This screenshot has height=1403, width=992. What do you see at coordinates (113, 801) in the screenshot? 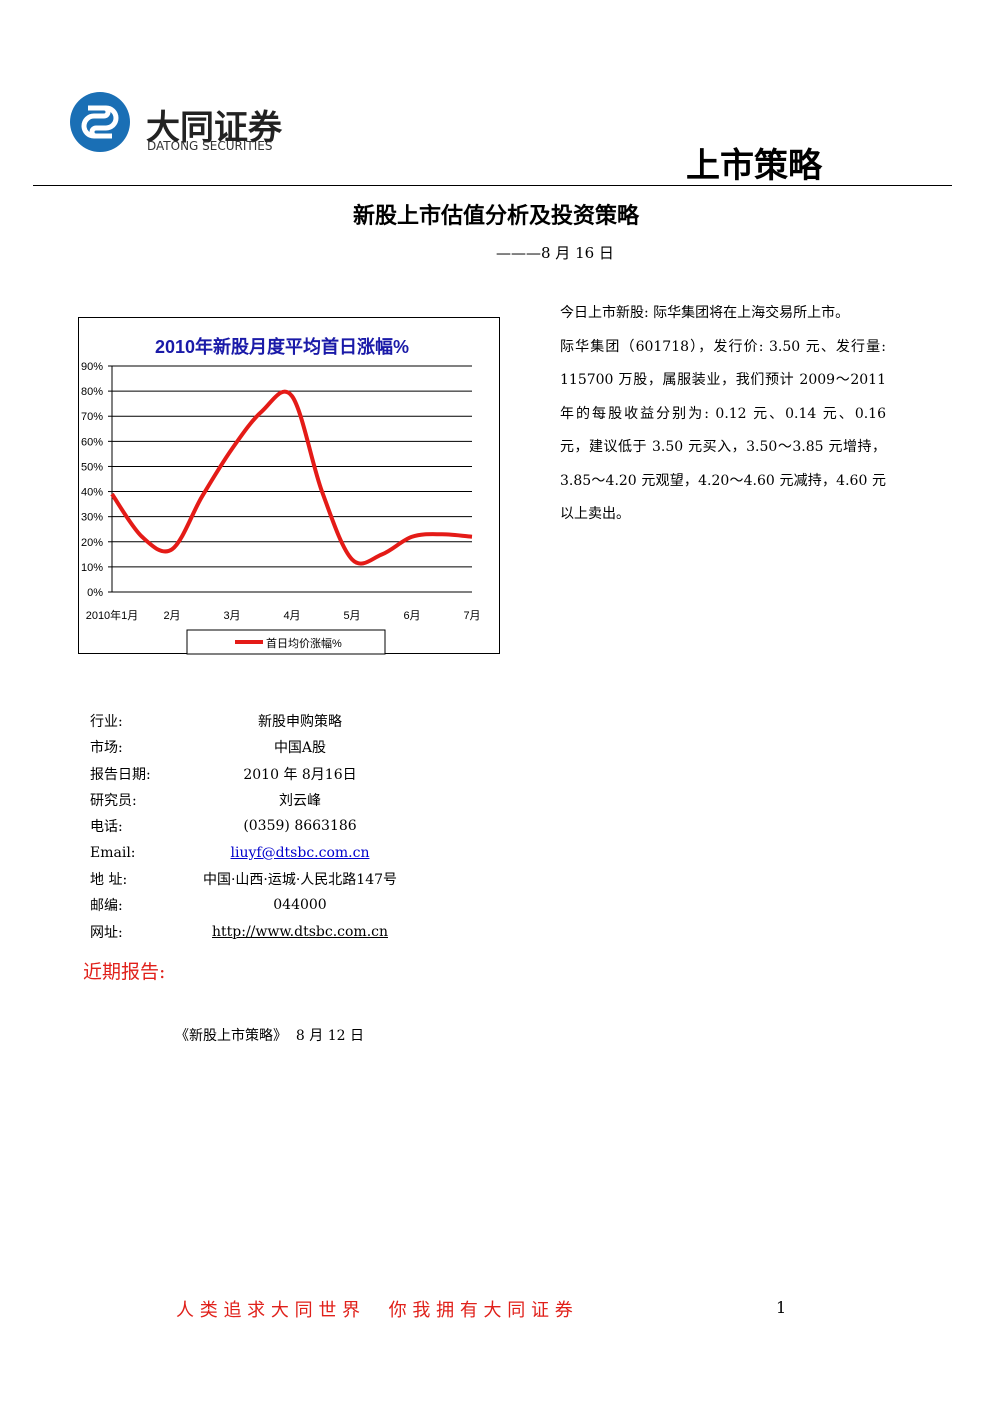
I see `info-label: 研究员:` at bounding box center [113, 801].